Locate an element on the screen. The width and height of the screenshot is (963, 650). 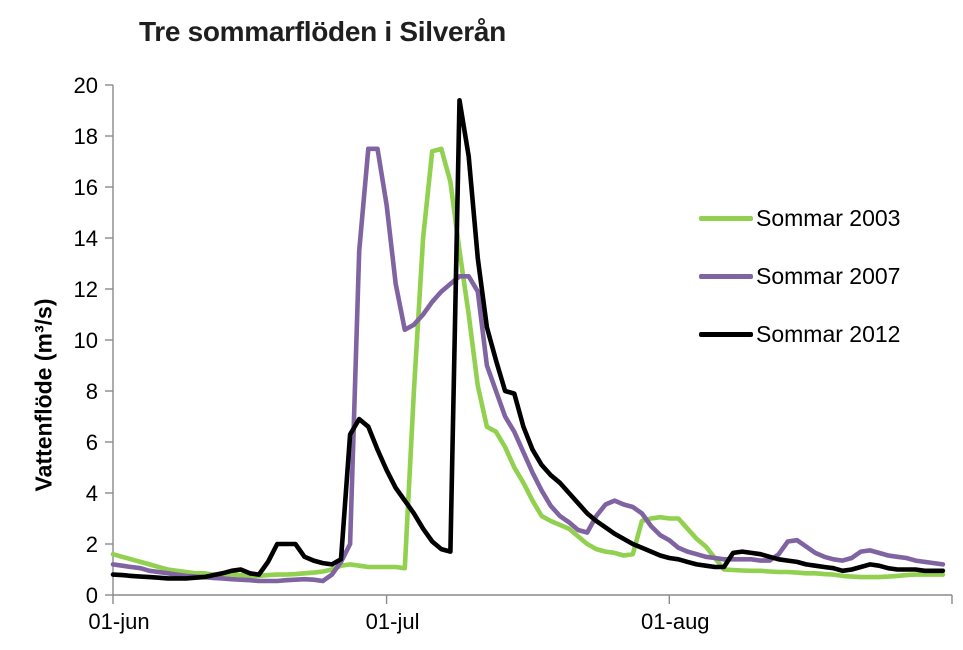
chart-legend: Sommar 2003 Sommar 2007 Sommar 2012 is located at coordinates (814, 292).